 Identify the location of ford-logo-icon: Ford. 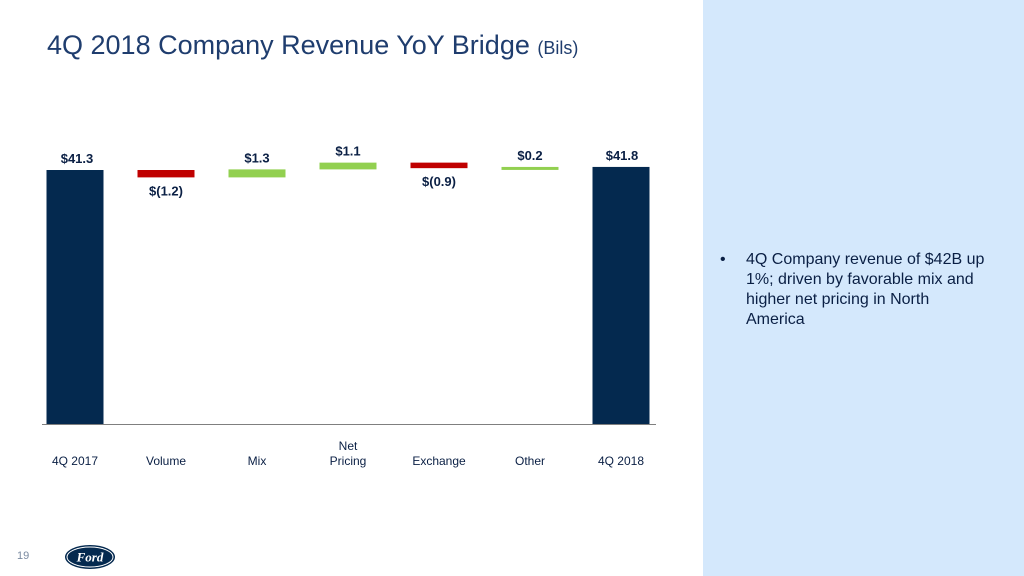
(90, 557).